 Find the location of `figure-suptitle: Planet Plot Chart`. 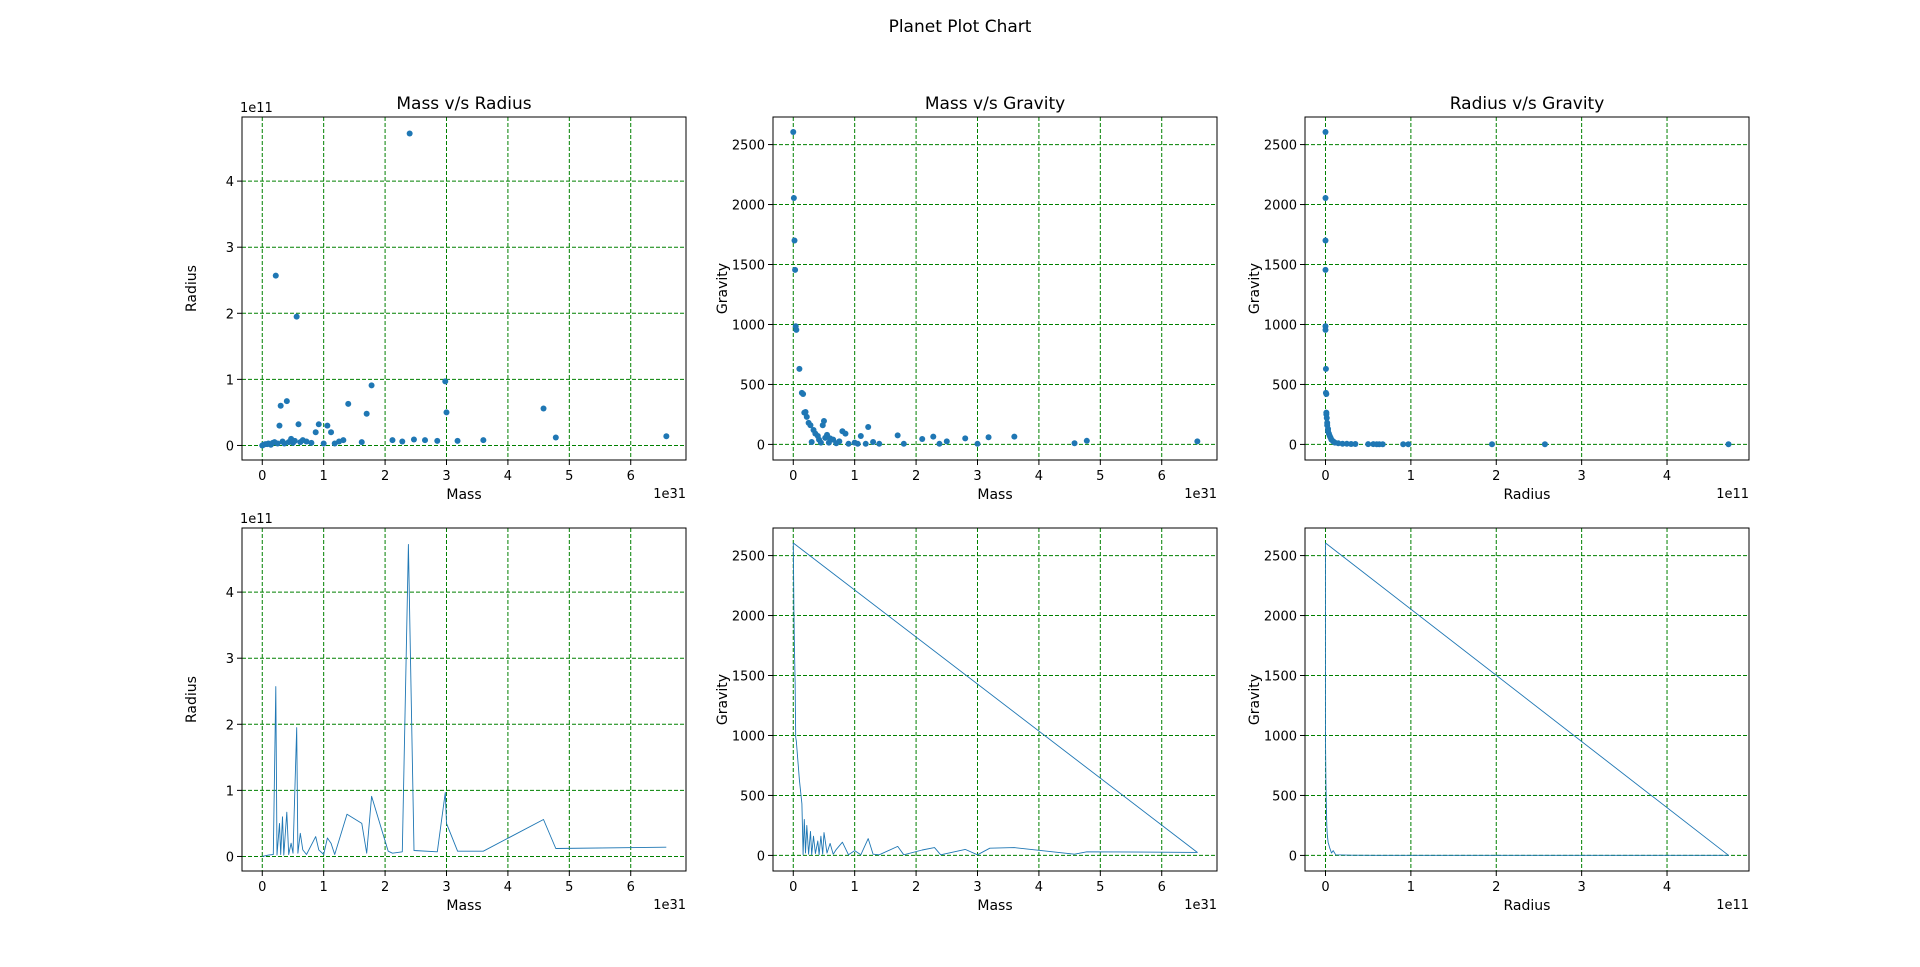

figure-suptitle: Planet Plot Chart is located at coordinates (960, 27).